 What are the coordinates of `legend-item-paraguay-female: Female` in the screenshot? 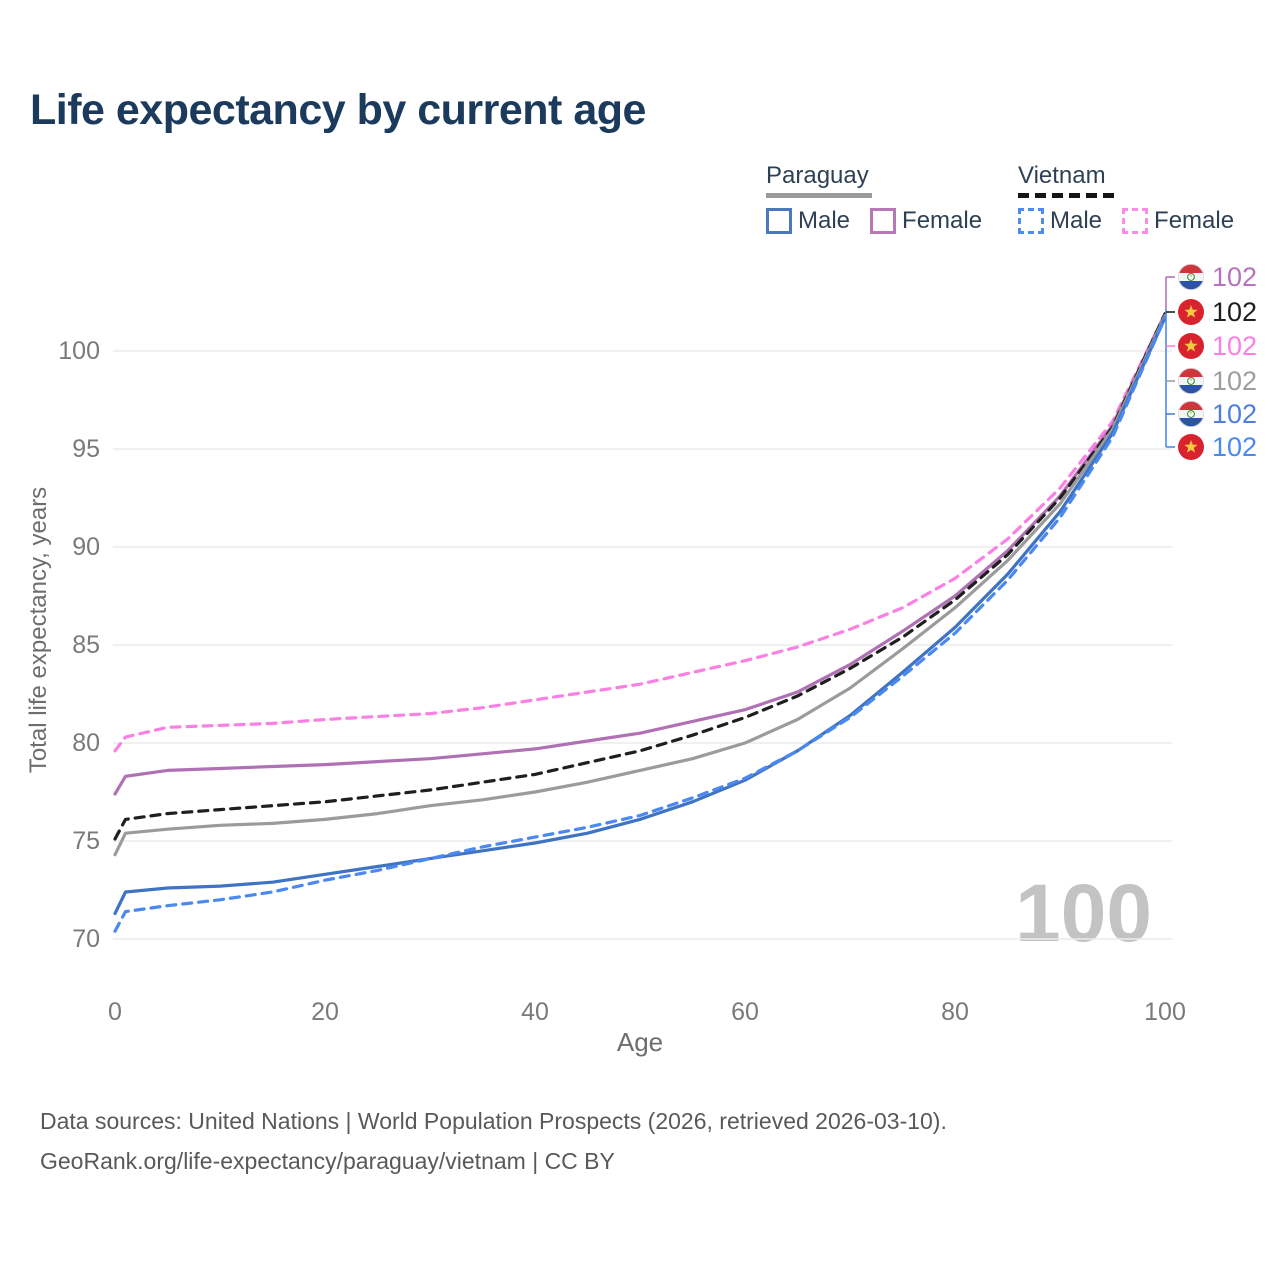 It's located at (926, 221).